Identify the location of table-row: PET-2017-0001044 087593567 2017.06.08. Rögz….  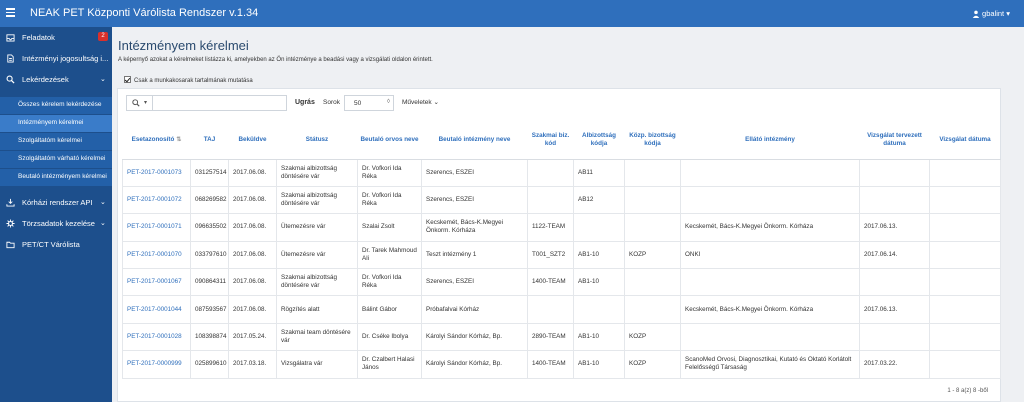
(561, 309).